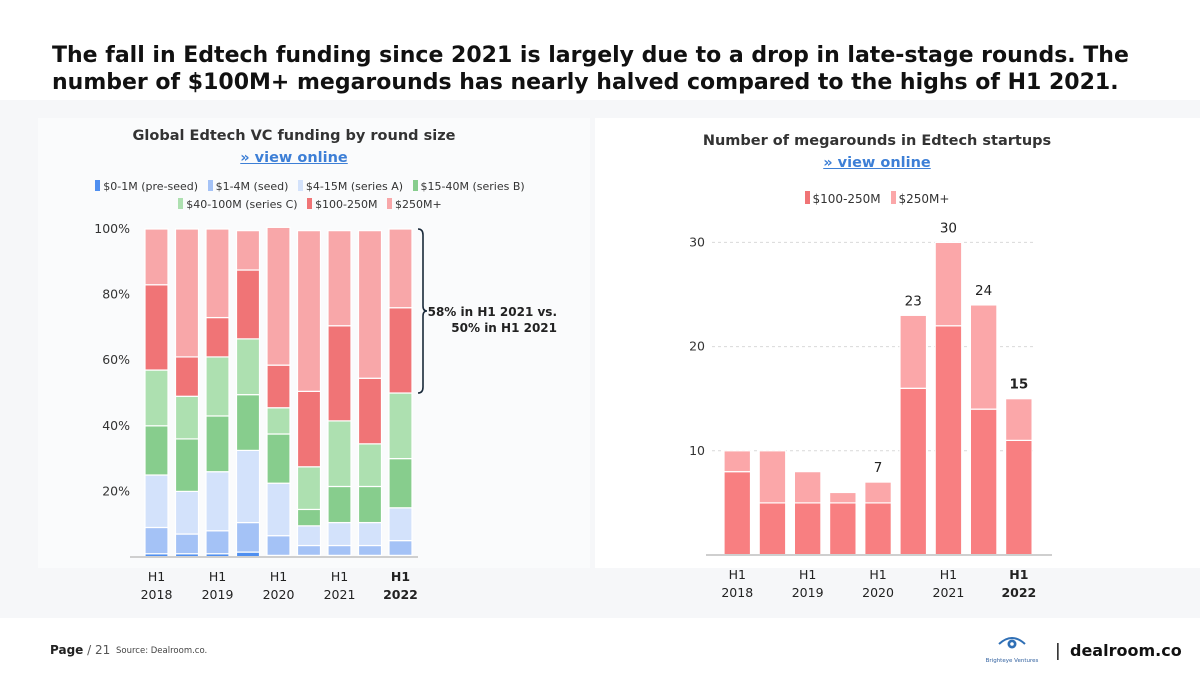 Image resolution: width=1200 pixels, height=675 pixels. I want to click on dealroom-logo: dealroom.co, so click(1126, 650).